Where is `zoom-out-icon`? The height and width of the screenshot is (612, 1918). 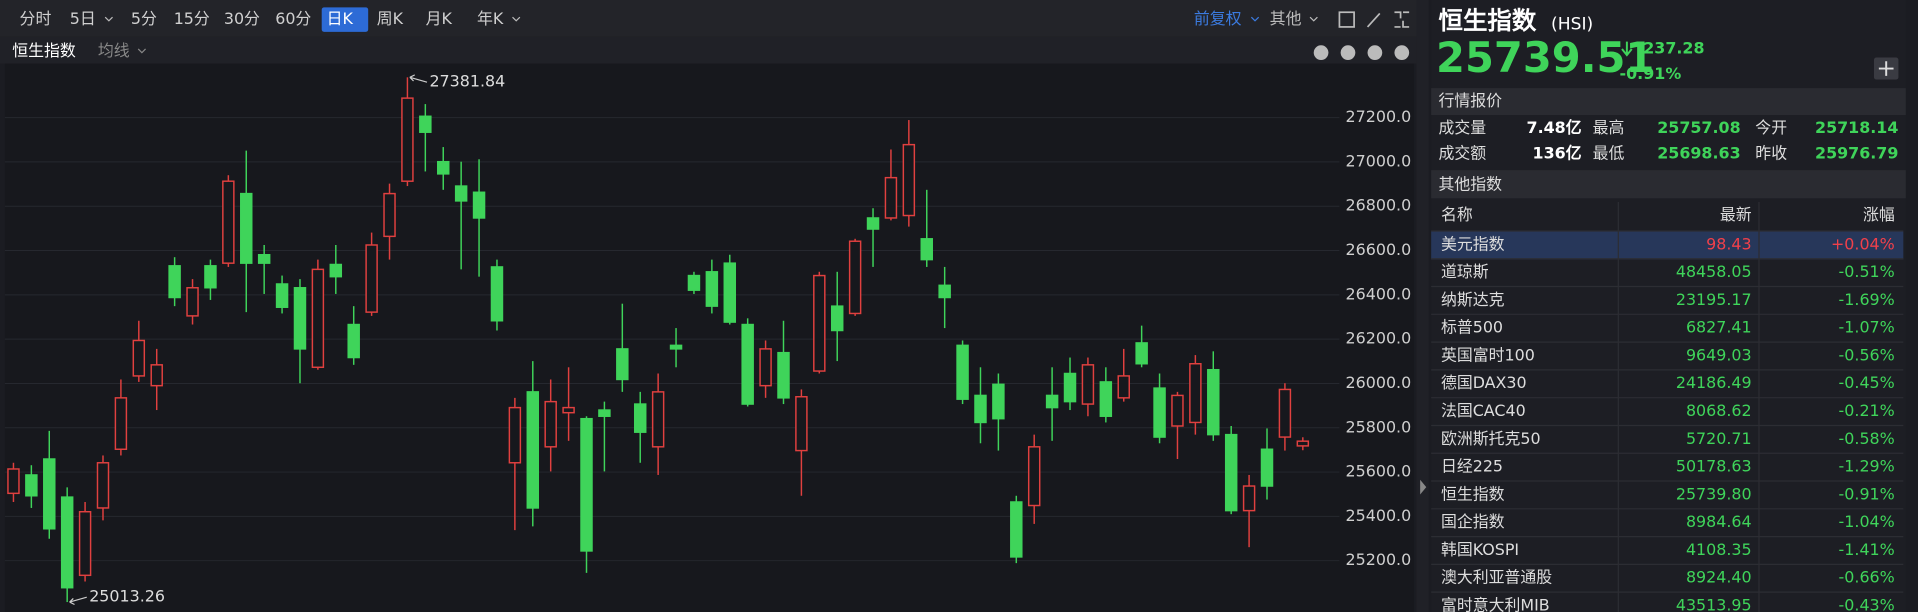
zoom-out-icon is located at coordinates (1321, 52).